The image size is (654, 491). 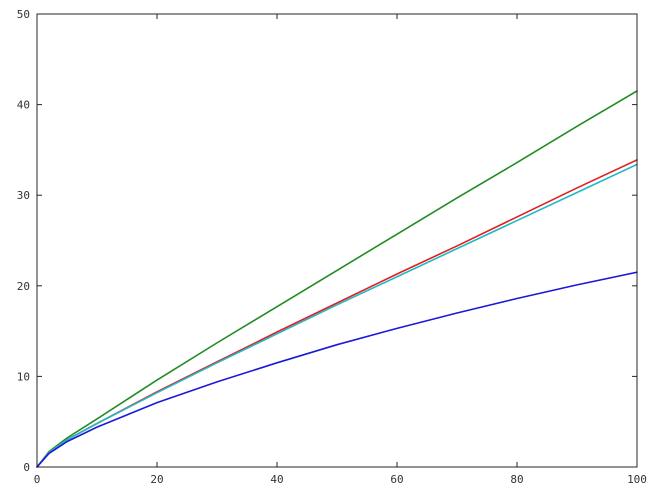 What do you see at coordinates (23, 195) in the screenshot?
I see `y-tick-label: 30` at bounding box center [23, 195].